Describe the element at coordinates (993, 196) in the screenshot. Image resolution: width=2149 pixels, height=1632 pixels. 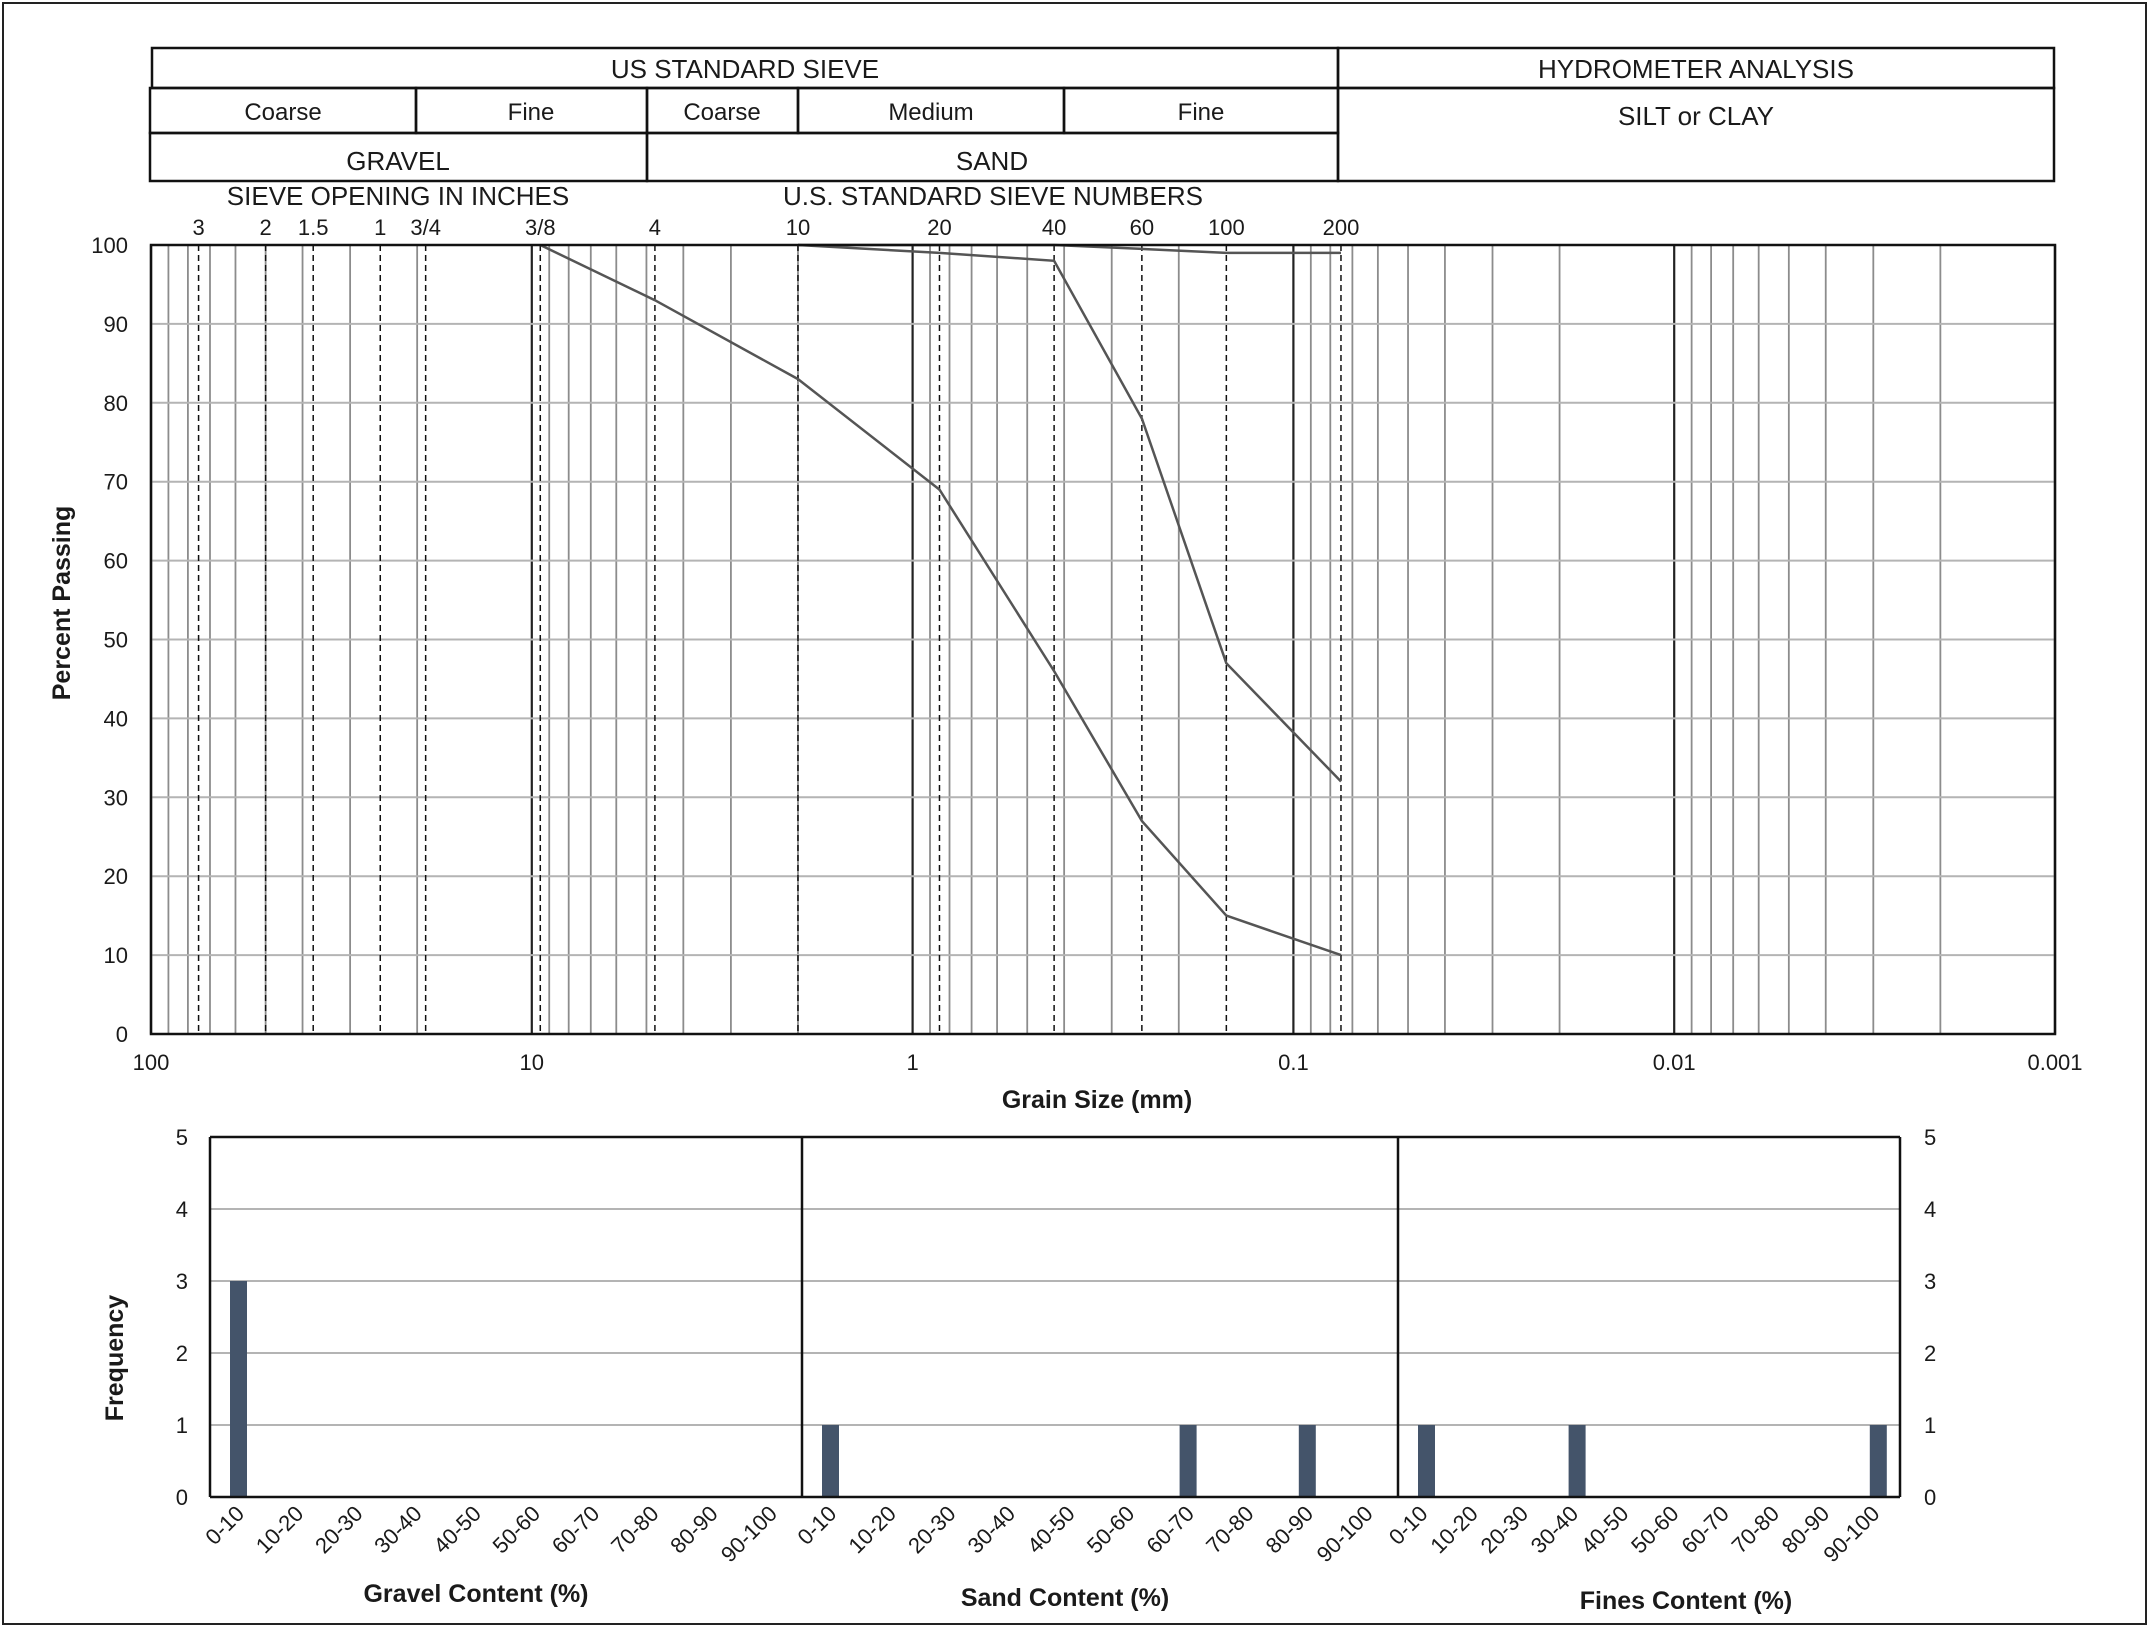
I see `us-standard-sieve-numbers-label: U.S. STANDARD SIEVE NUMBERS` at that location.